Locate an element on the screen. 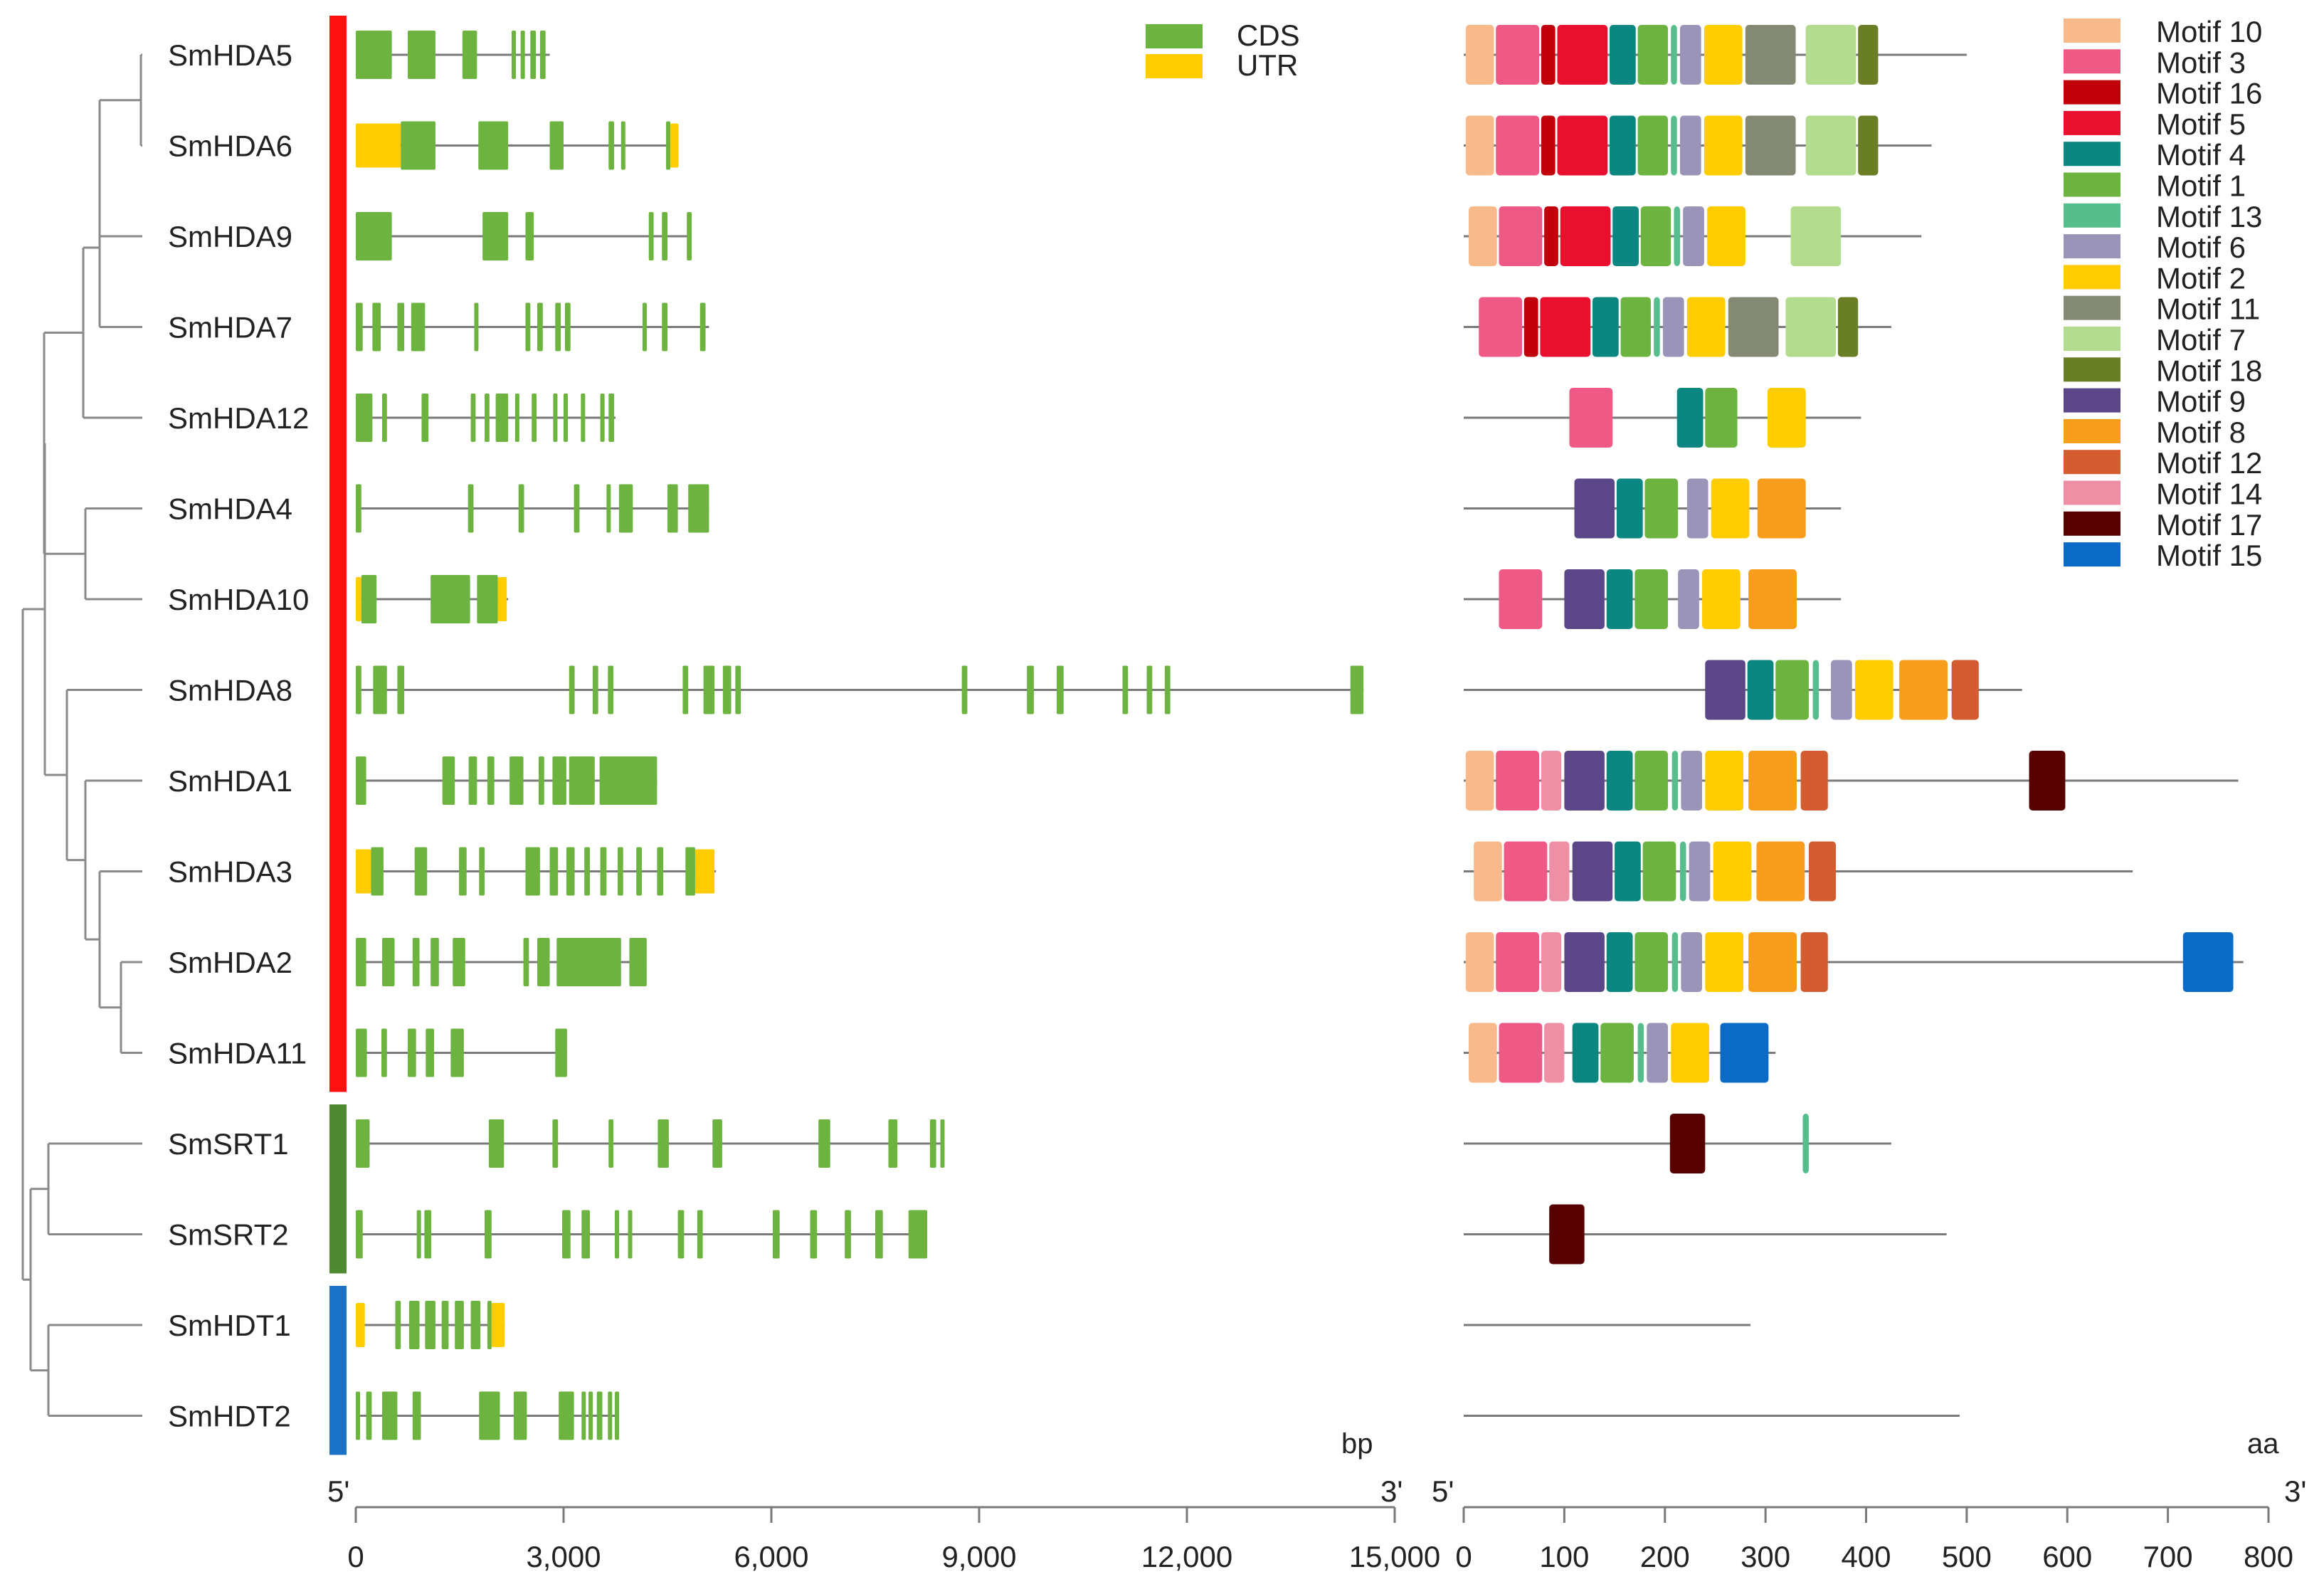 Image resolution: width=2324 pixels, height=1594 pixels. gene-row-smhda11 is located at coordinates (461, 1052).